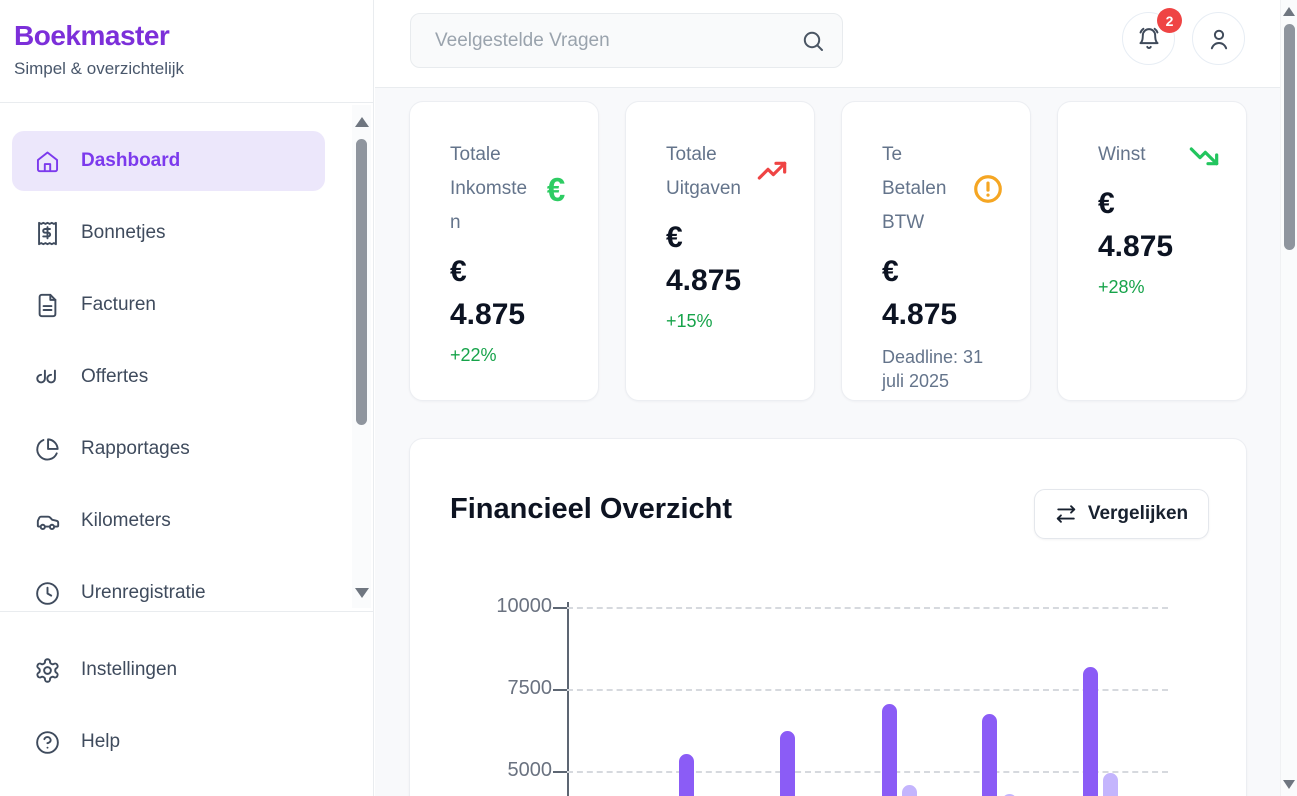  Describe the element at coordinates (118, 304) in the screenshot. I see `sidebar-item-label: Facturen` at that location.